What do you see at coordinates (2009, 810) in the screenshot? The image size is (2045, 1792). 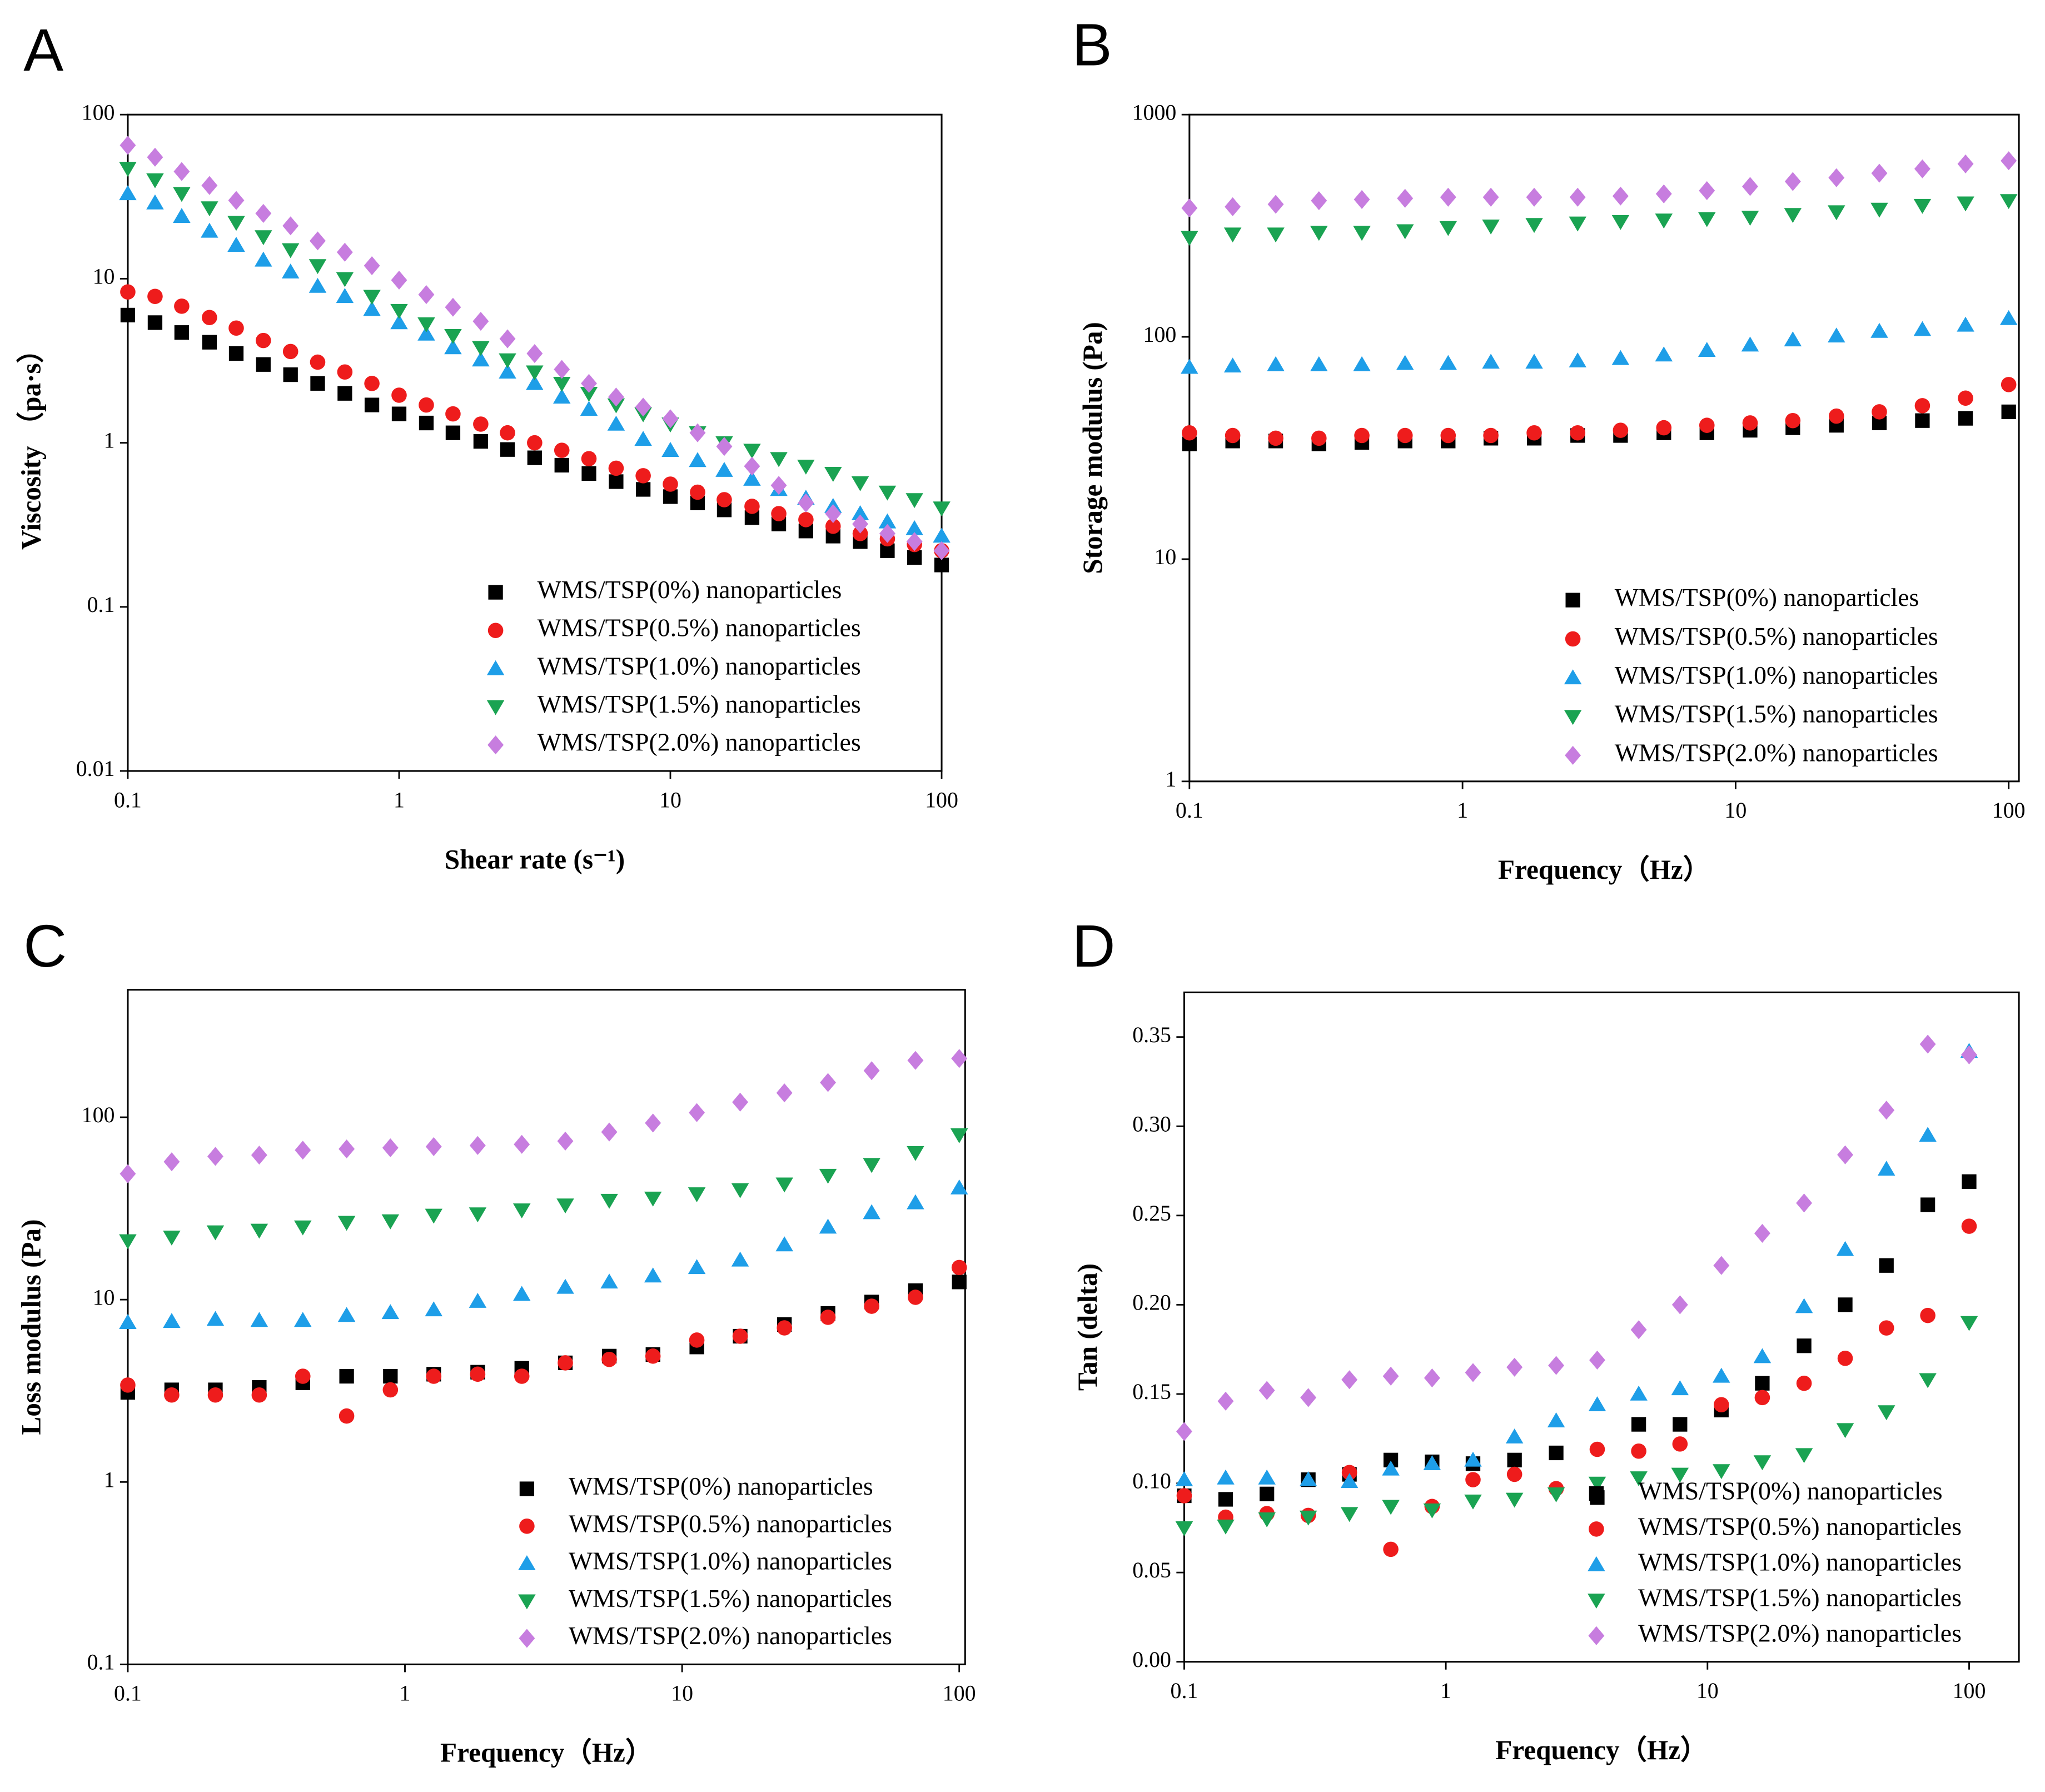 I see `x-tick-label: 100` at bounding box center [2009, 810].